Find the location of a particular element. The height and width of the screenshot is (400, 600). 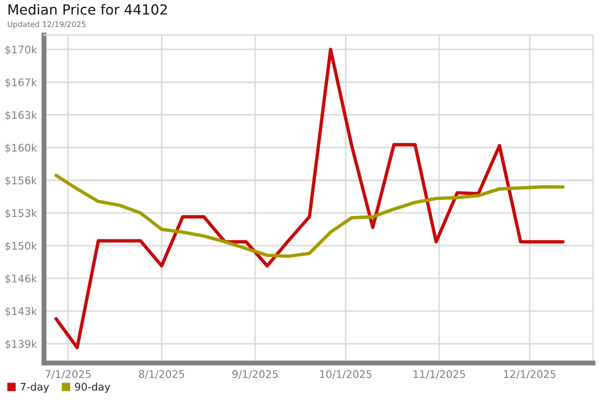

y-tick-label: $167k is located at coordinates (21, 83).